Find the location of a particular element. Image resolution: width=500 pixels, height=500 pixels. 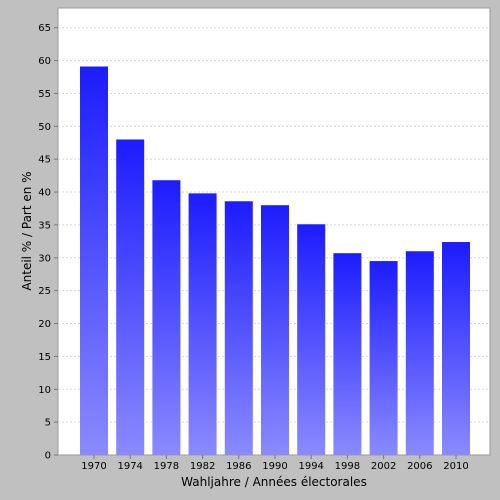

bar-1994 is located at coordinates (311, 339).